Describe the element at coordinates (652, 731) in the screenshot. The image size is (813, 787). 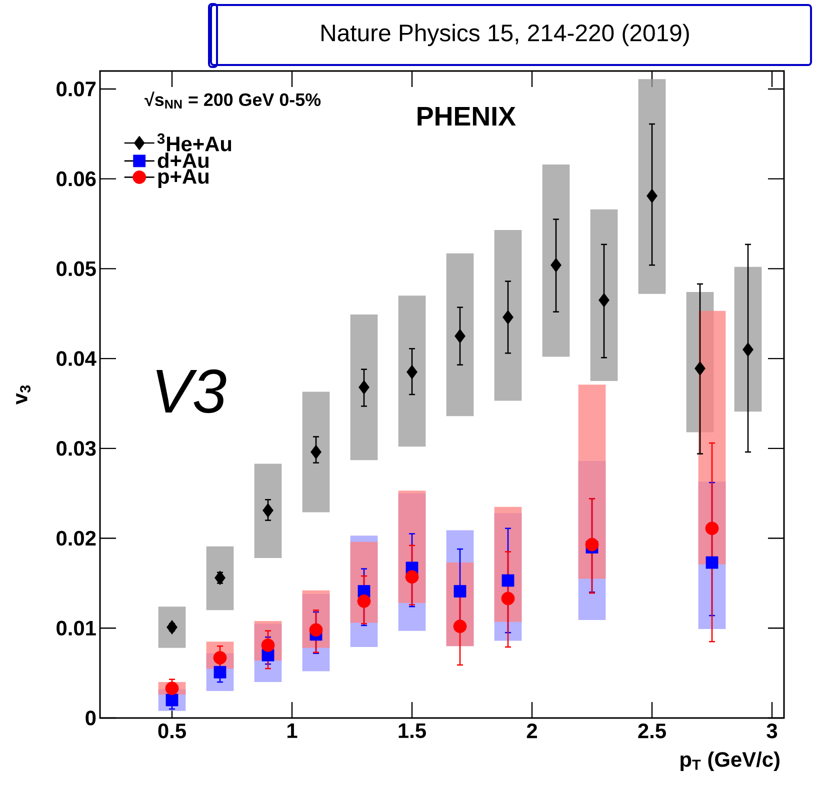
I see `x-tick-label: 2.5` at that location.